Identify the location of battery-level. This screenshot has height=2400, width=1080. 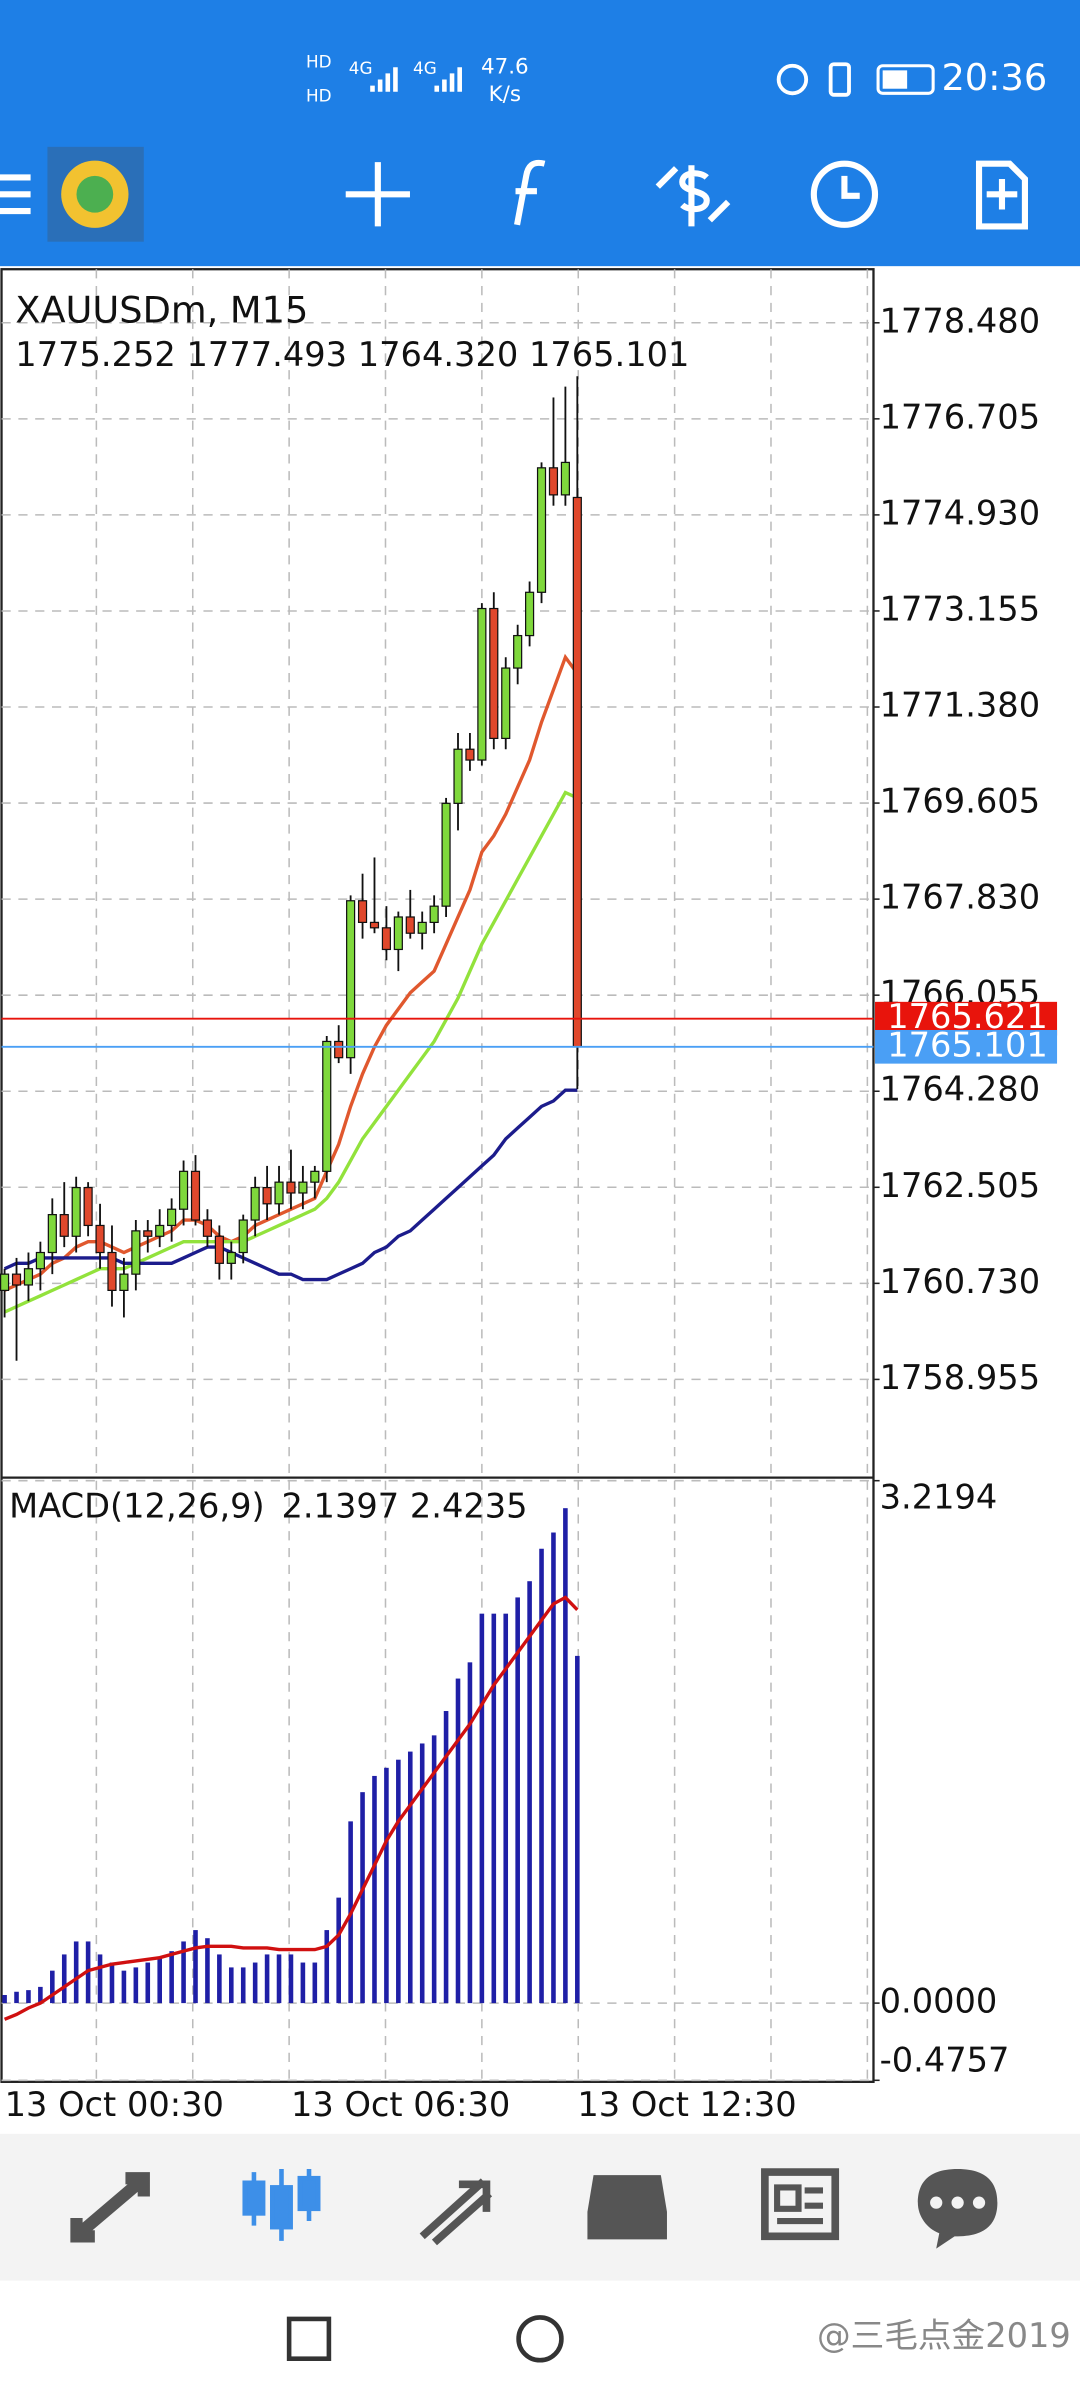
(895, 79).